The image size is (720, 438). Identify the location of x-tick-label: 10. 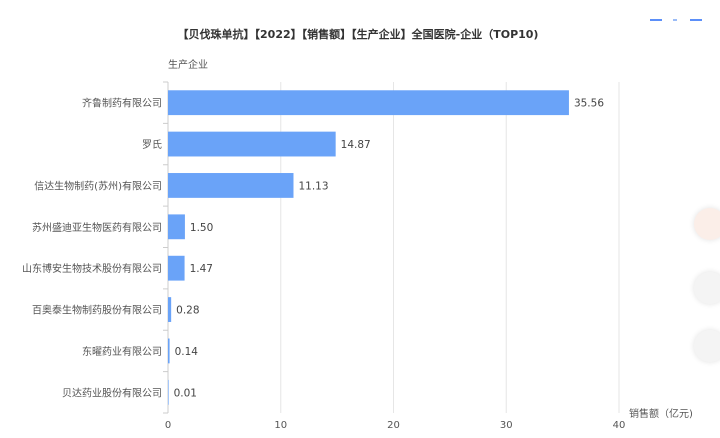
(280, 425).